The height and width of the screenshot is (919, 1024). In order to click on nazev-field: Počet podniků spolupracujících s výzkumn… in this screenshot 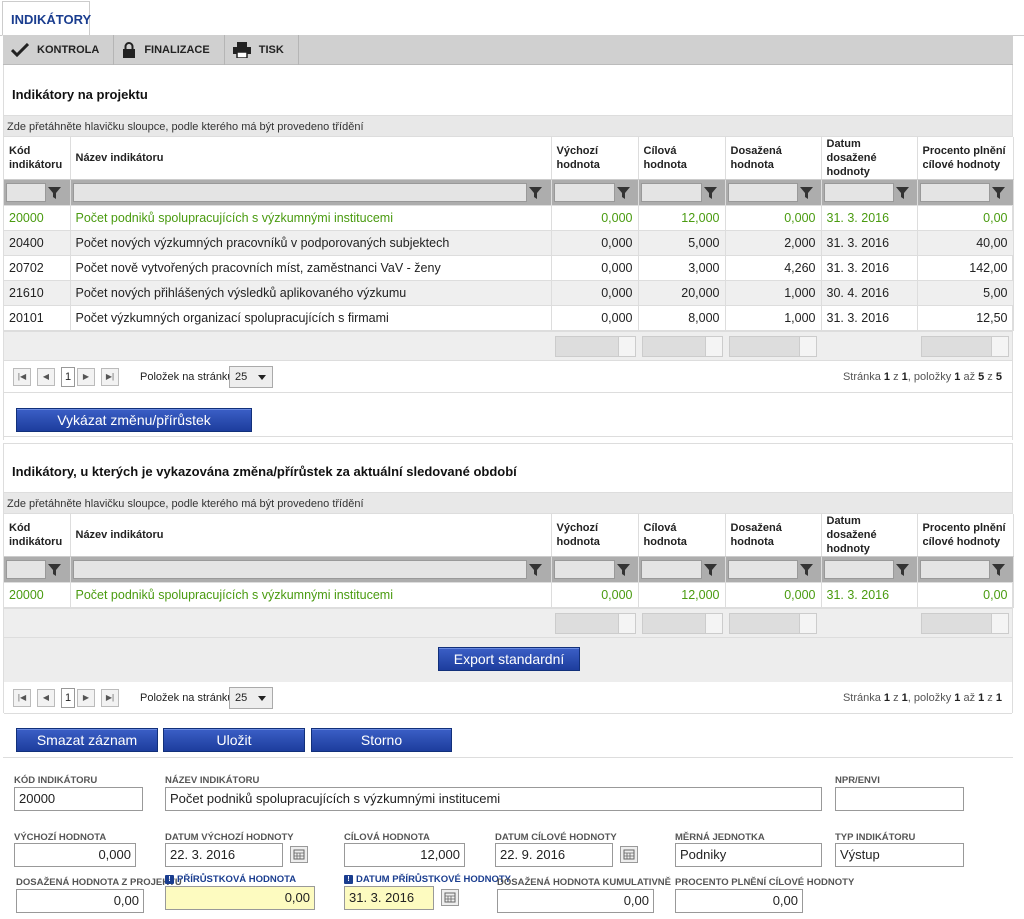, I will do `click(493, 799)`.